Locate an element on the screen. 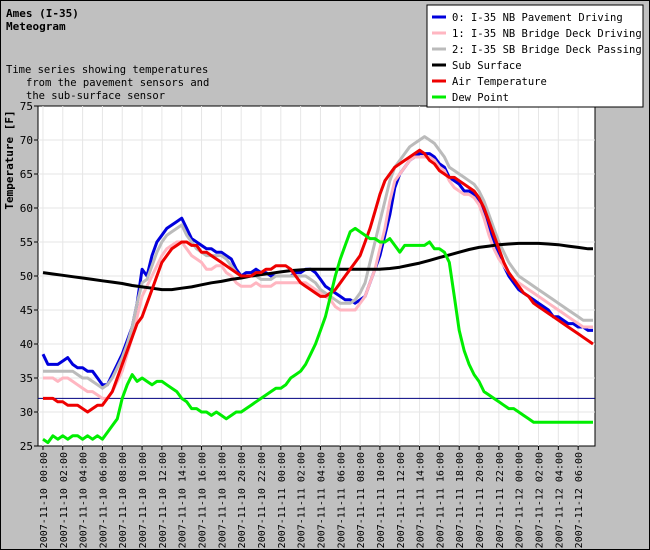 The image size is (650, 550). x-tick-label: 2007-11-12 06:00 is located at coordinates (579, 500).